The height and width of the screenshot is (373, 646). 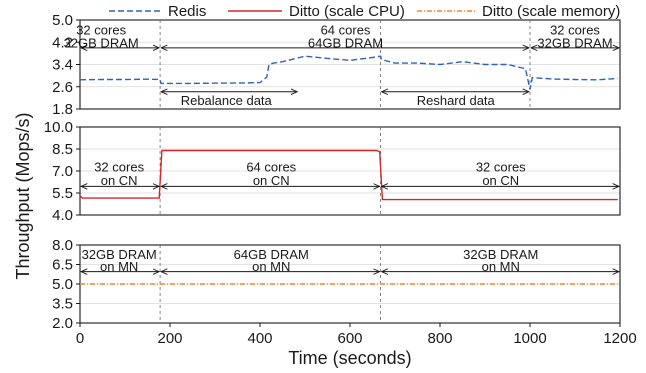 I want to click on y-tick-label: 4.2, so click(x=62, y=42).